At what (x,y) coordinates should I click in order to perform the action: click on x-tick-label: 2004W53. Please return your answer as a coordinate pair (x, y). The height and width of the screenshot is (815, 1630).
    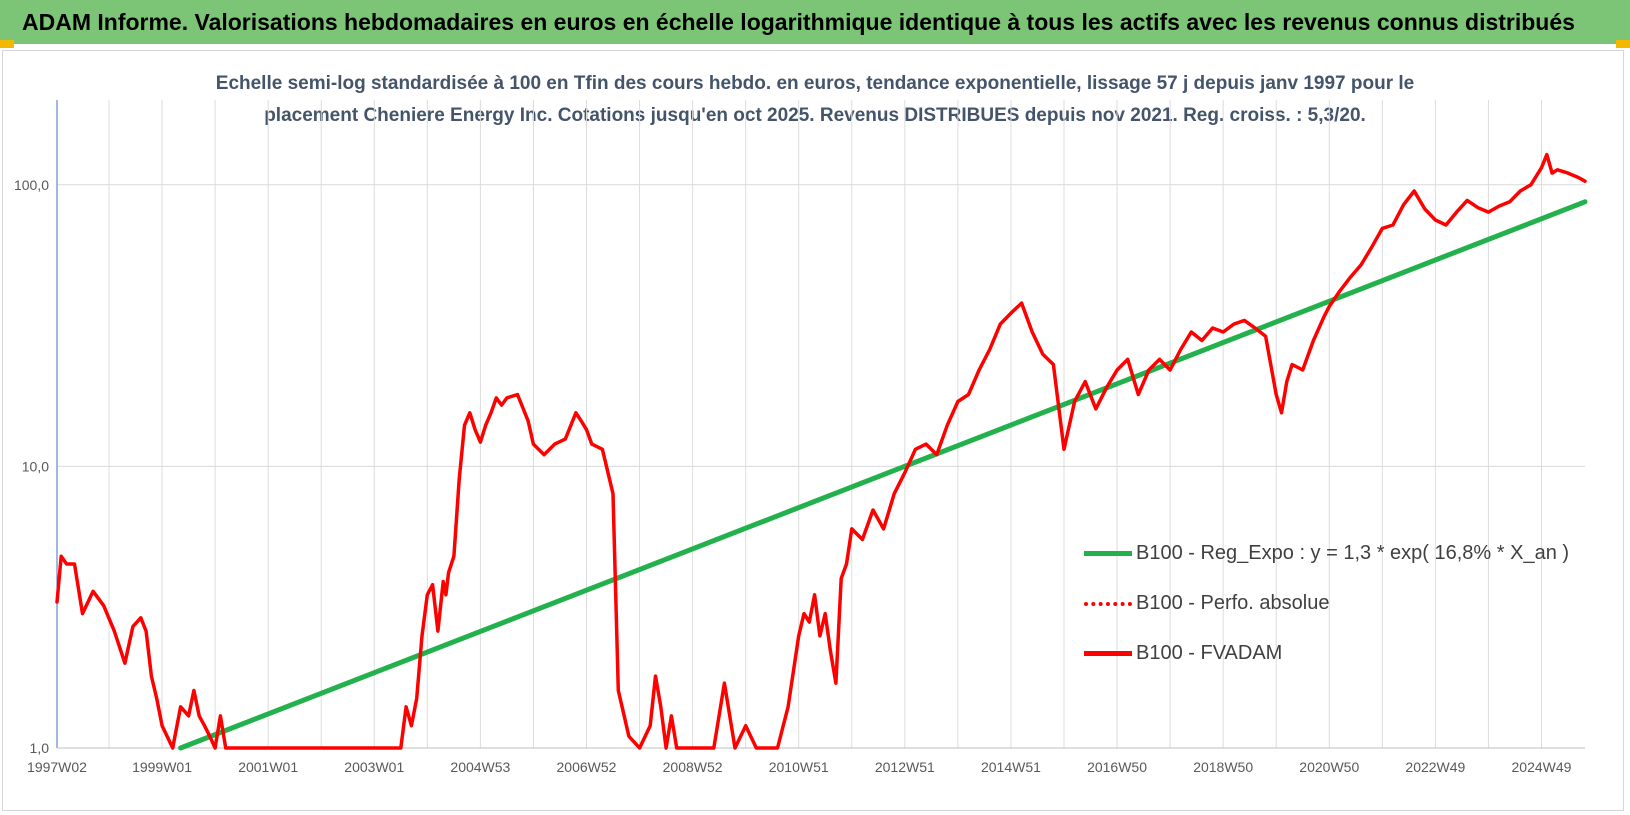
    Looking at the image, I should click on (480, 767).